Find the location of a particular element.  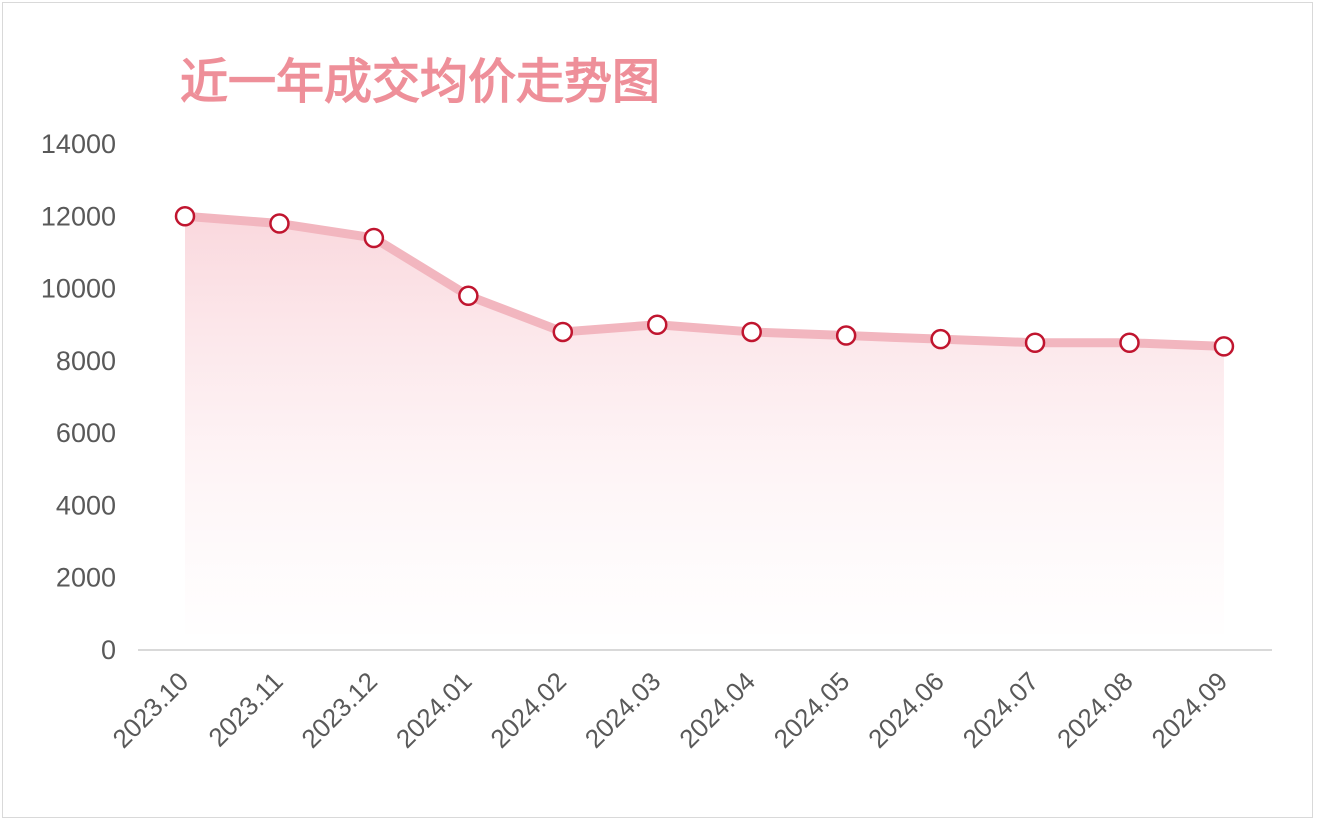

data-point-2023.11 is located at coordinates (279, 223).